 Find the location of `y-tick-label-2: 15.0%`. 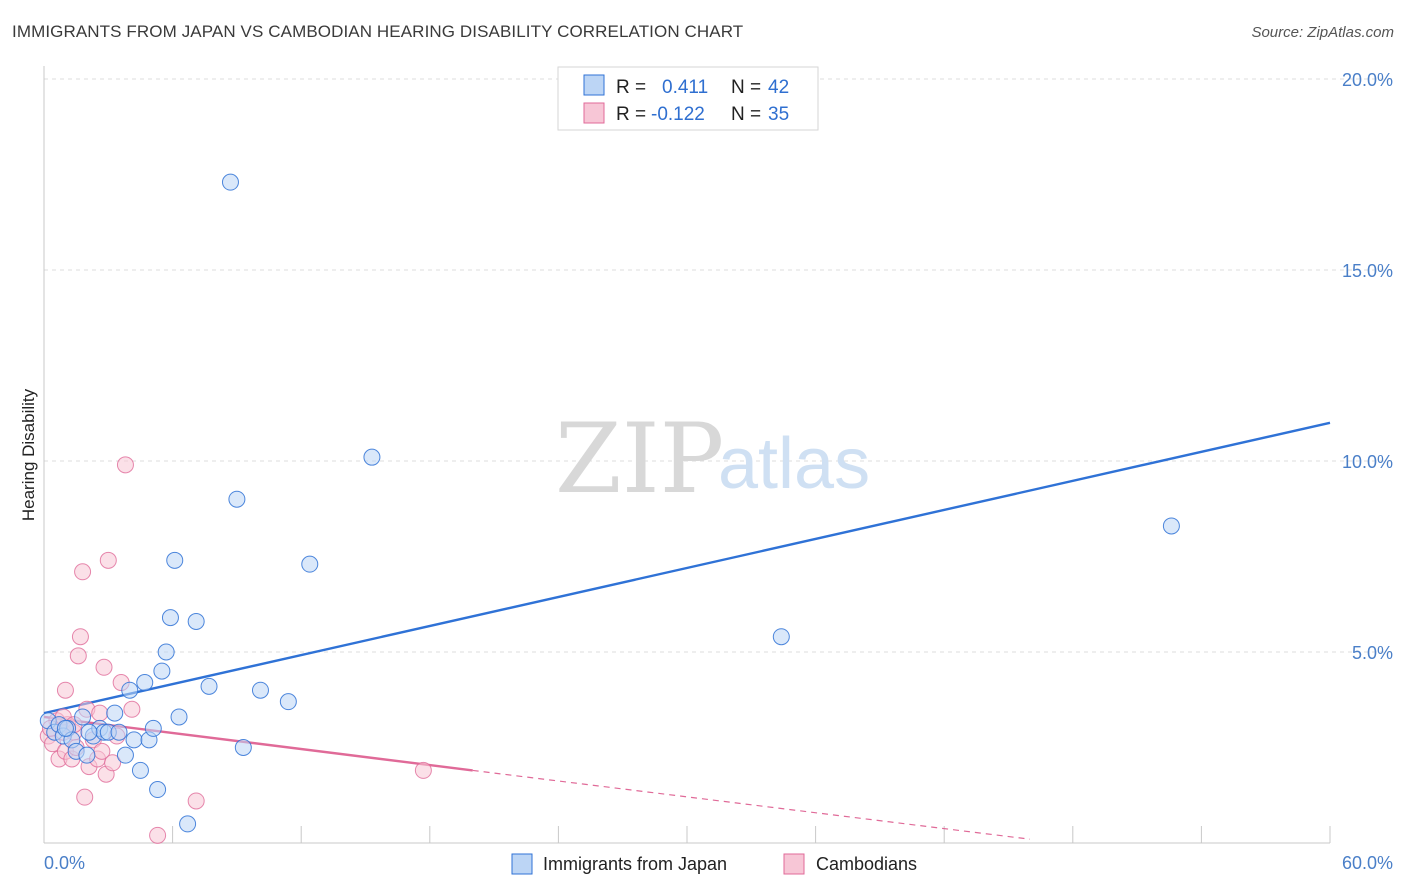

y-tick-label-2: 15.0% is located at coordinates (1367, 271).